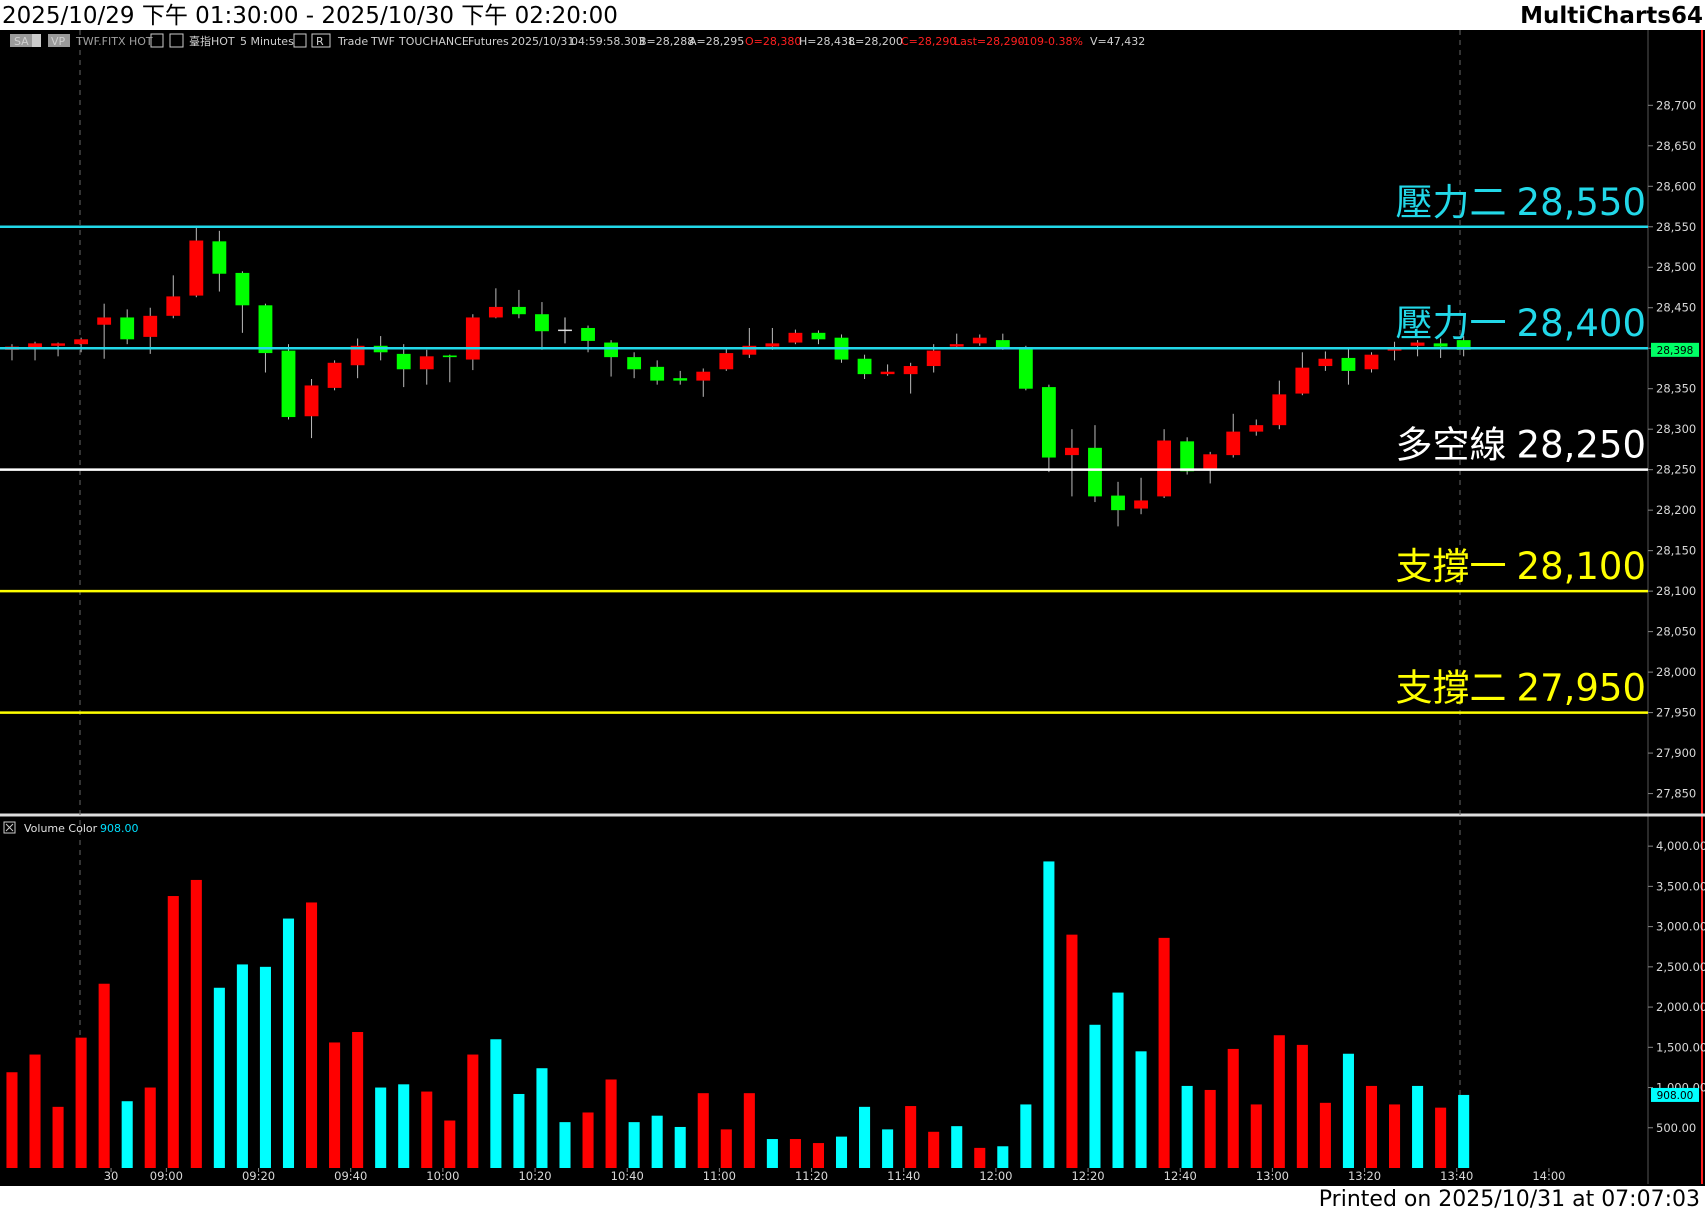 This screenshot has height=1211, width=1705. What do you see at coordinates (1117, 41) in the screenshot?
I see `toolbar-item: V=47,432` at bounding box center [1117, 41].